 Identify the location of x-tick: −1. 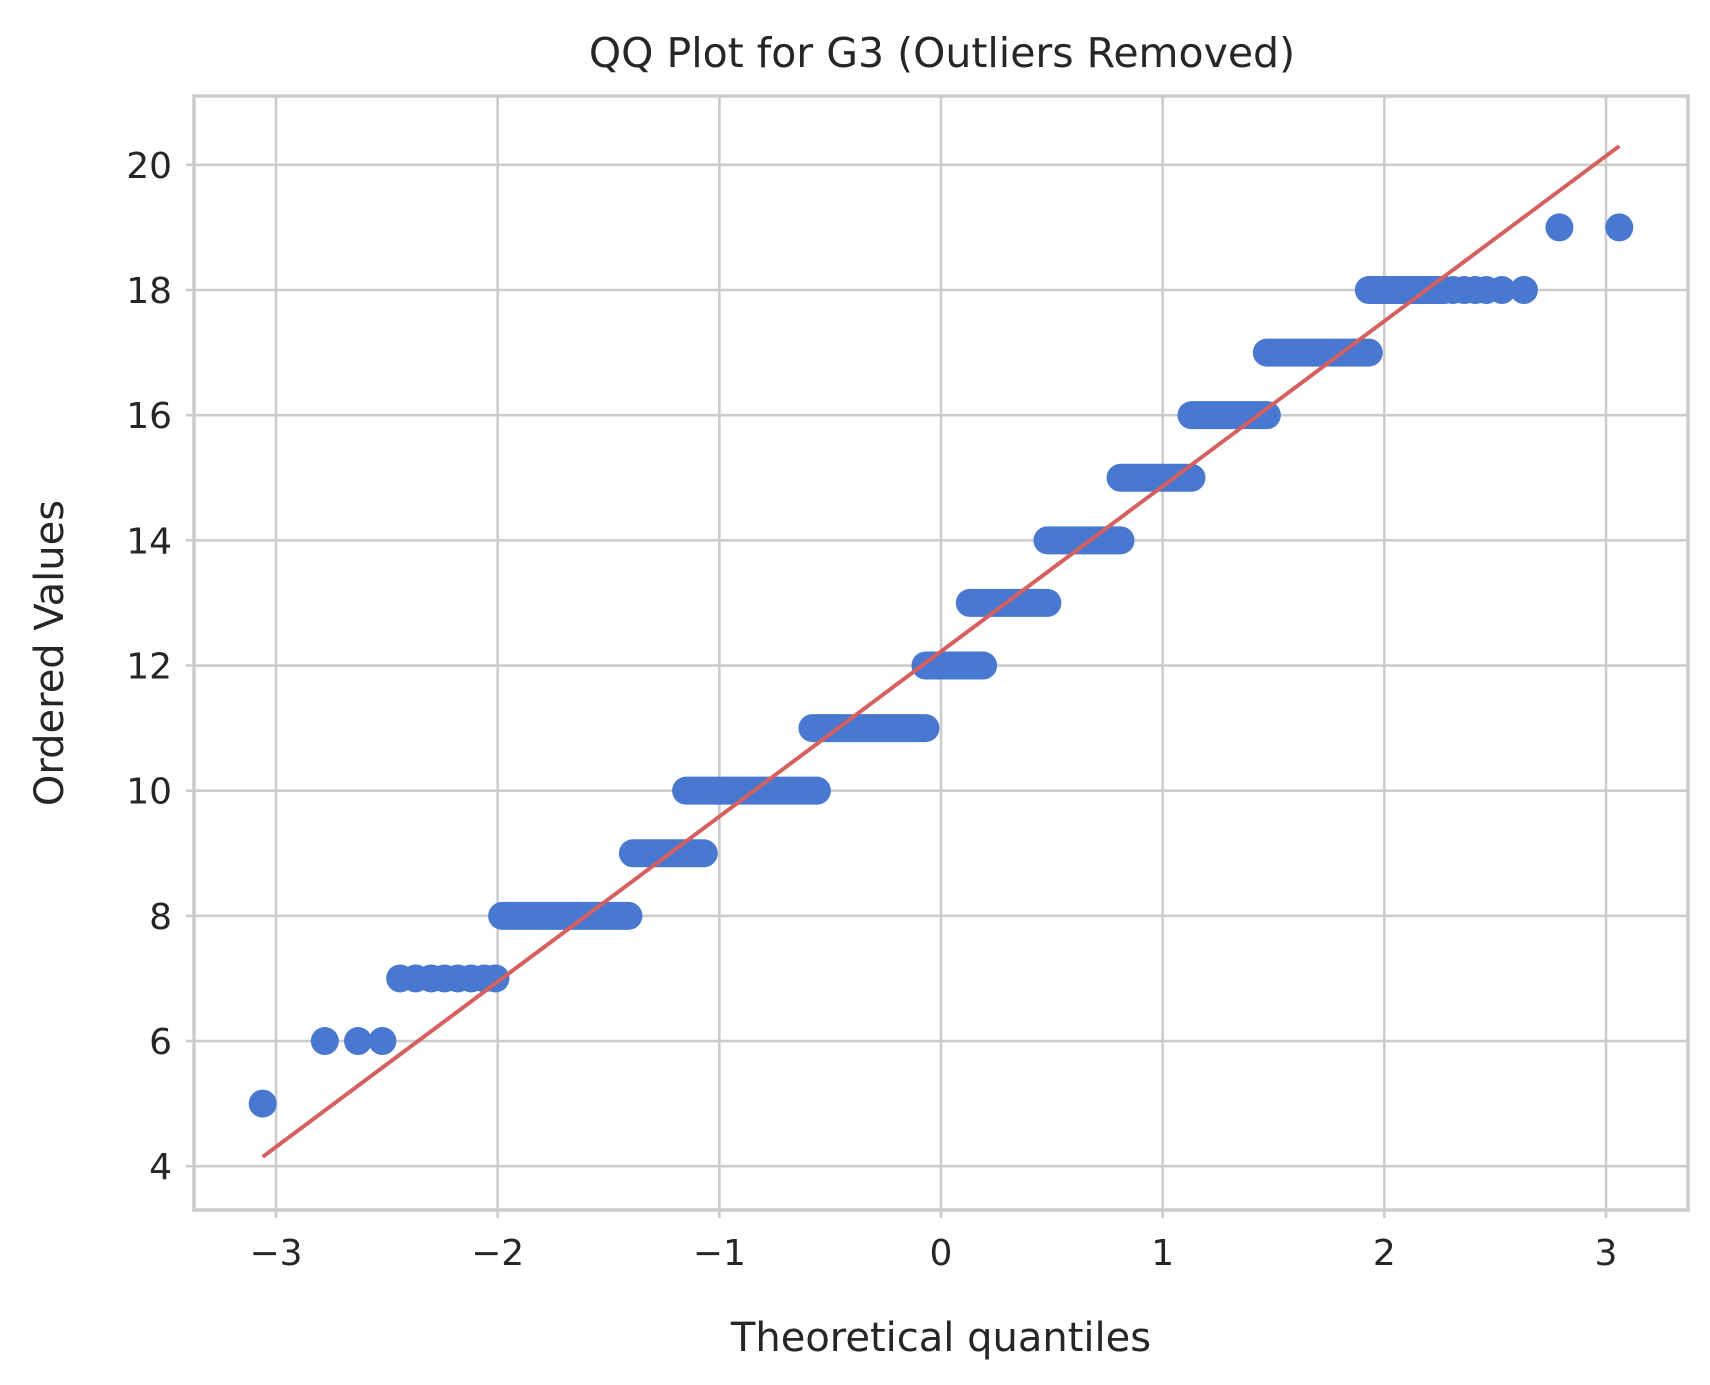
(719, 1242).